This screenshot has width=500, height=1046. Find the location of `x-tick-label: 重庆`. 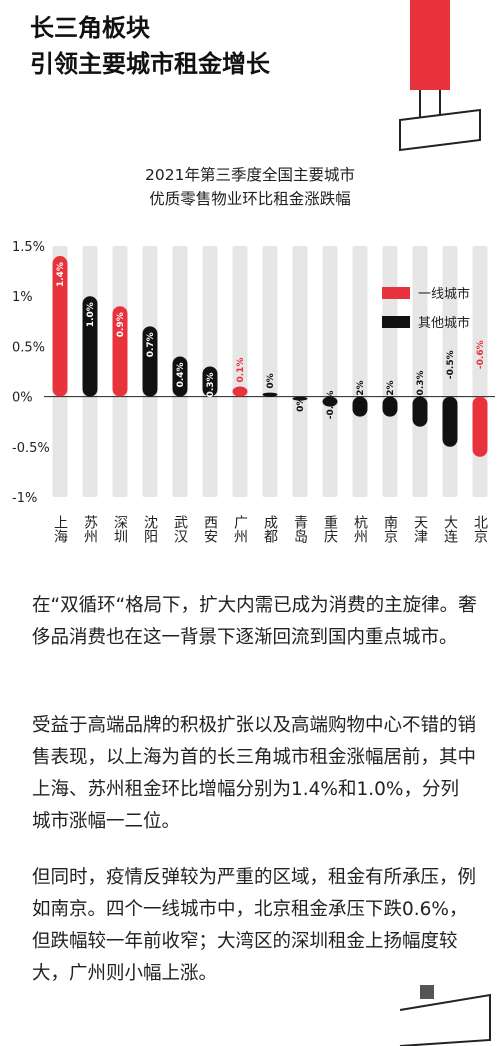

x-tick-label: 重庆 is located at coordinates (330, 529).